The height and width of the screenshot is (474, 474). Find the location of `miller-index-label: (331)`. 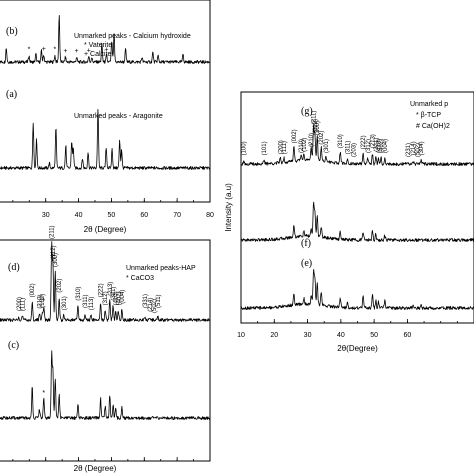

miller-index-label: (331) is located at coordinates (146, 301).